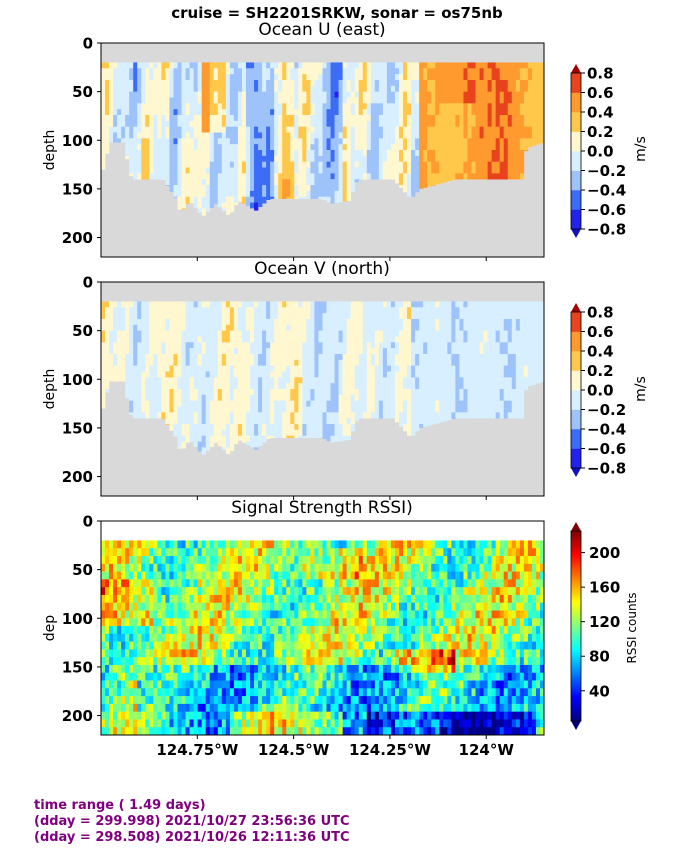 This screenshot has height=855, width=675. What do you see at coordinates (103, 637) in the screenshot?
I see `rssi-cell` at bounding box center [103, 637].